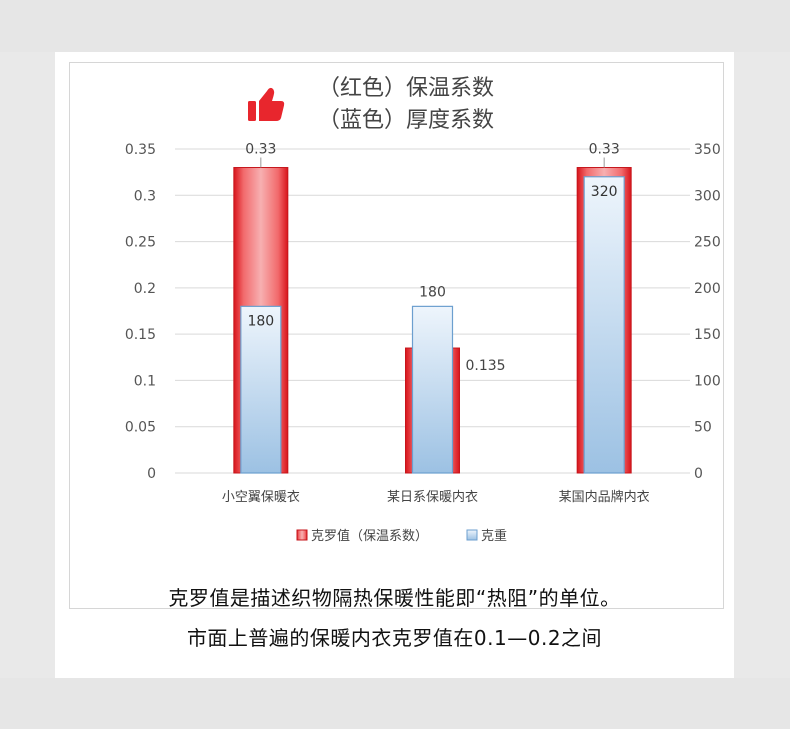 The width and height of the screenshot is (790, 729). What do you see at coordinates (140, 428) in the screenshot?
I see `left-tick-label: 0.05` at bounding box center [140, 428].